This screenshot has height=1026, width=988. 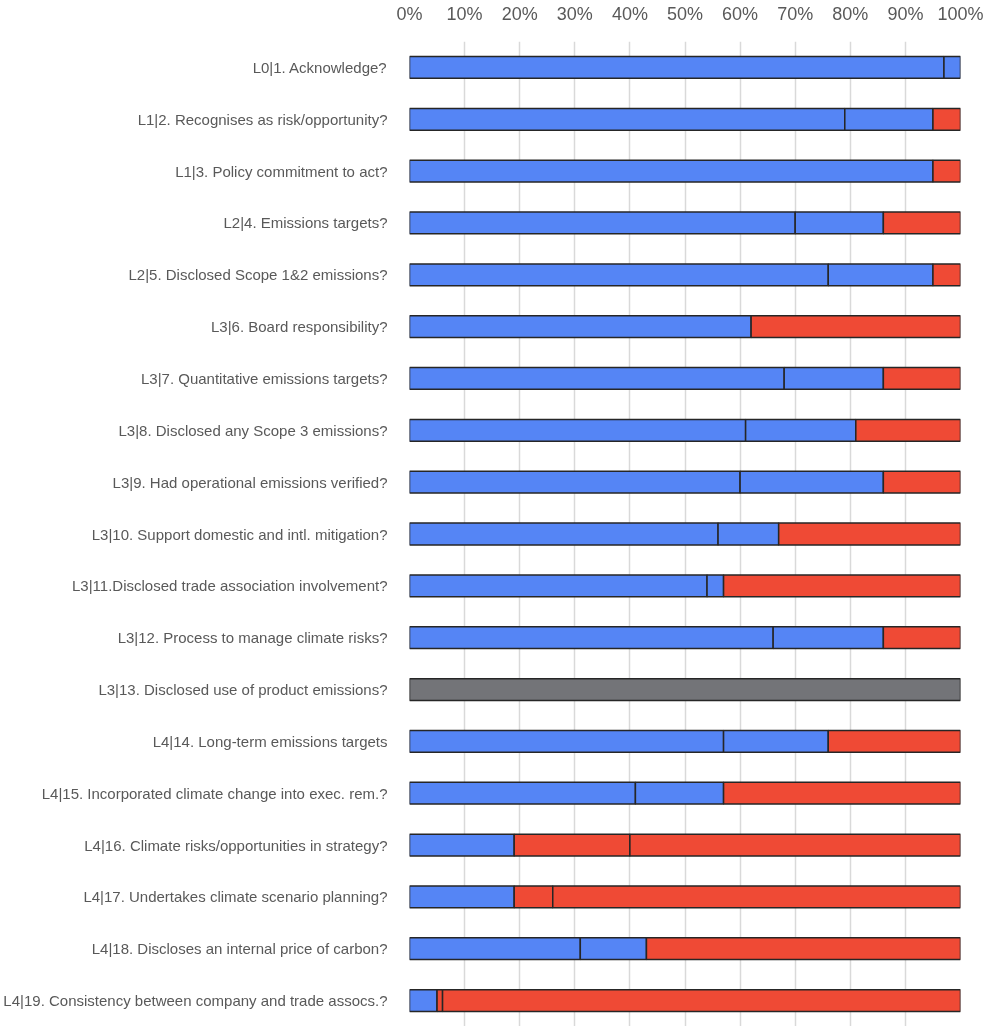 What do you see at coordinates (685, 13) in the screenshot?
I see `x-tick-label: 50%` at bounding box center [685, 13].